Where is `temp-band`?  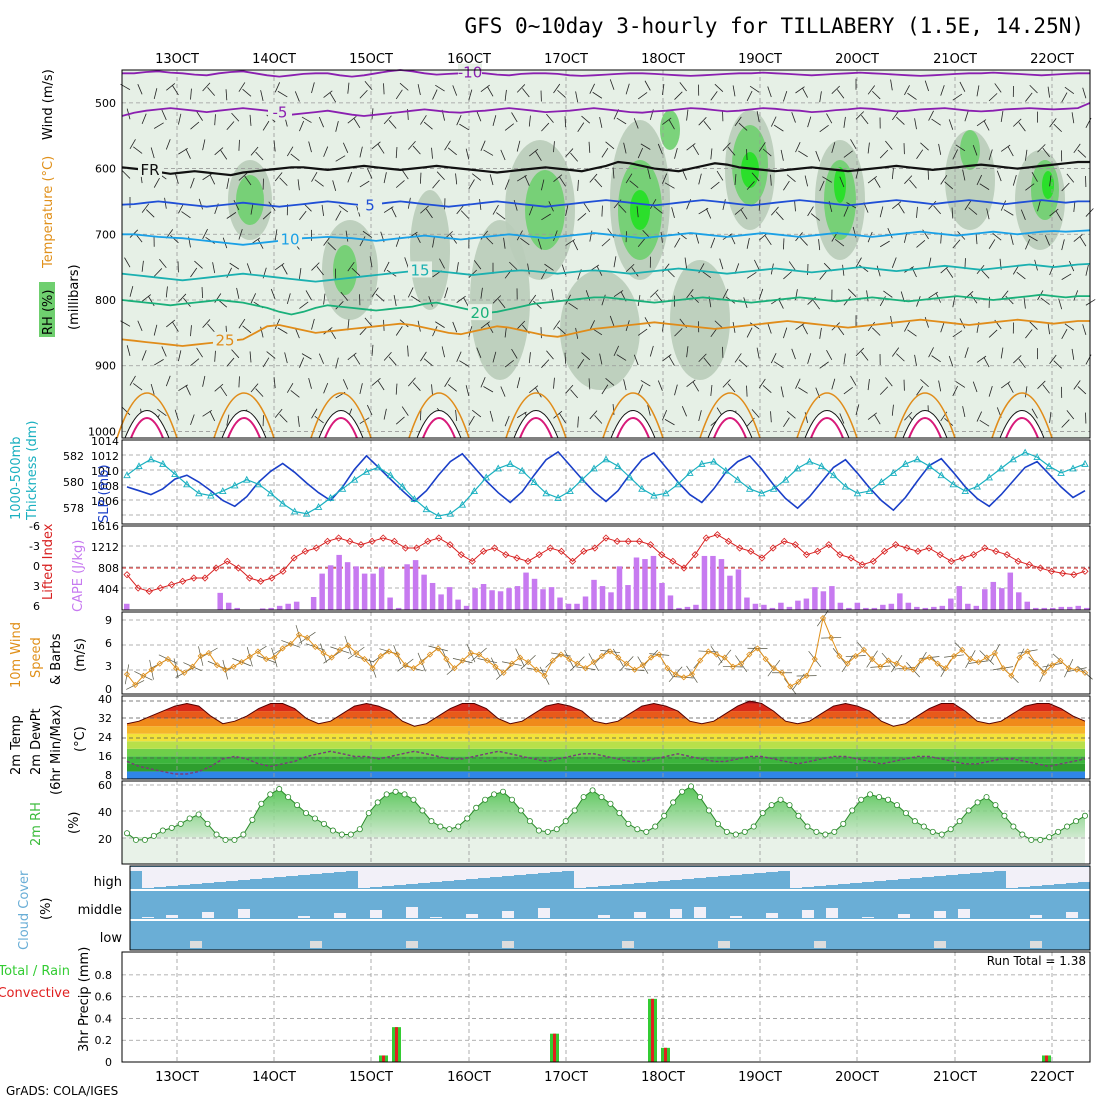 temp-band is located at coordinates (606, 775).